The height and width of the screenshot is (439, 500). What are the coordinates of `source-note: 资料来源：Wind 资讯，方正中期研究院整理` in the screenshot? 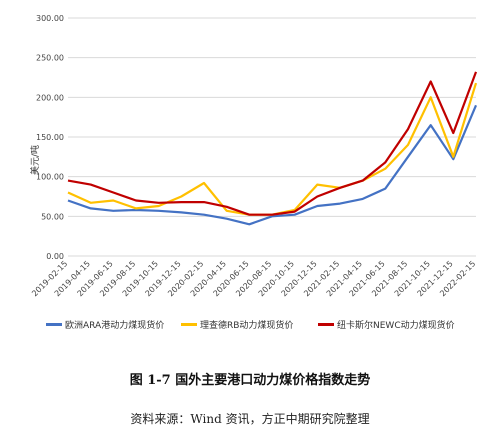 It's located at (250, 419).